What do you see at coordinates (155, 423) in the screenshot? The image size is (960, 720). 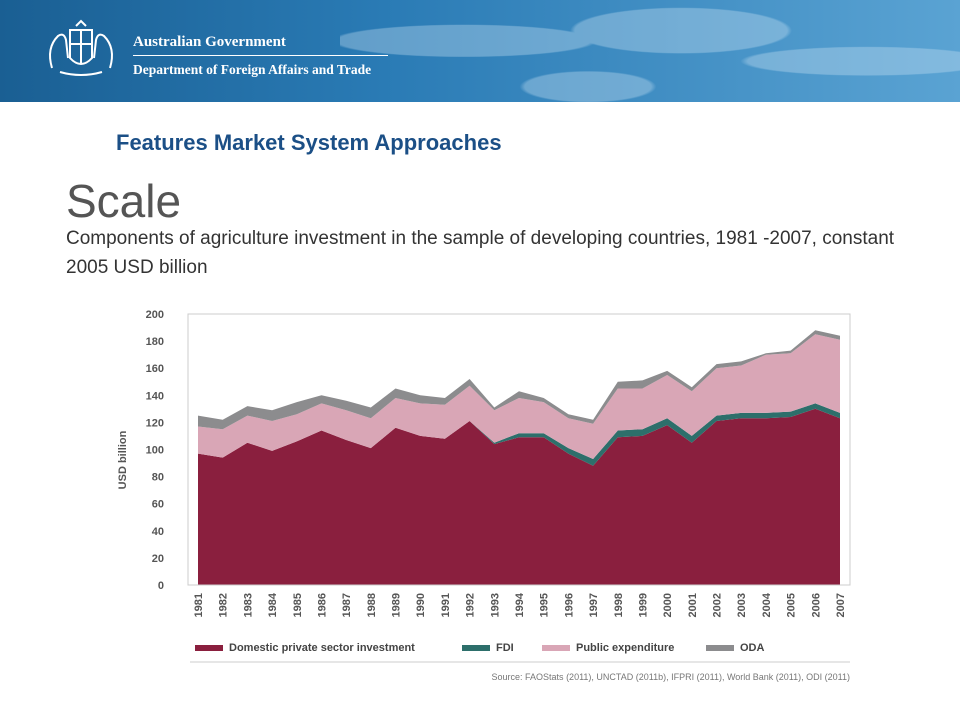 I see `y-tick-label: 120` at bounding box center [155, 423].